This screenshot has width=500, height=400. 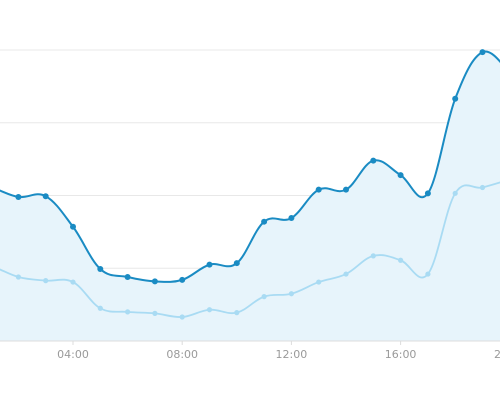 I want to click on x-tick-label: 08:00, so click(x=182, y=354).